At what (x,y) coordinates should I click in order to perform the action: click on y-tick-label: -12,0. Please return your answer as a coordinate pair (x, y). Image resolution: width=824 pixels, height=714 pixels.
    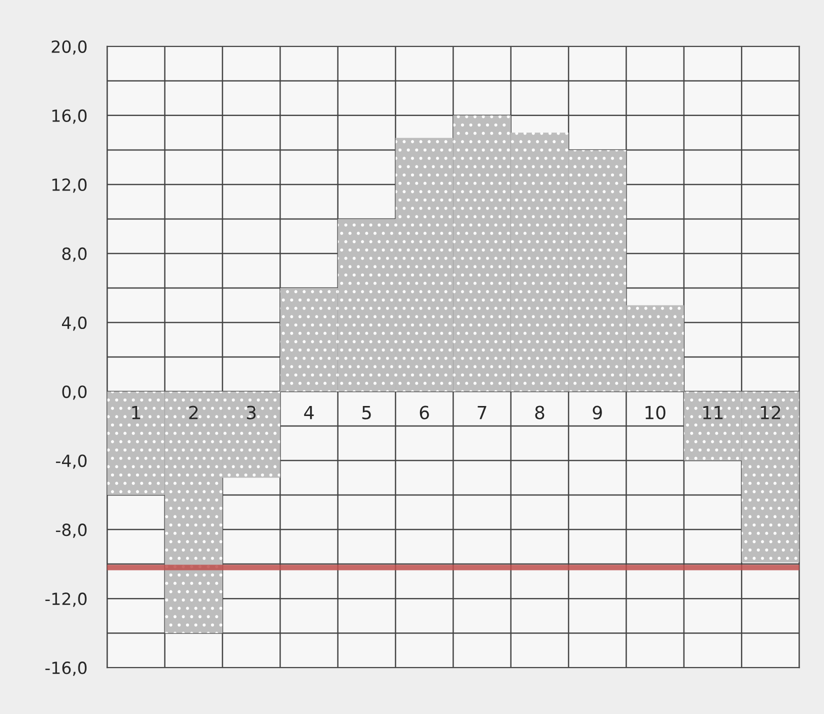
    Looking at the image, I should click on (66, 599).